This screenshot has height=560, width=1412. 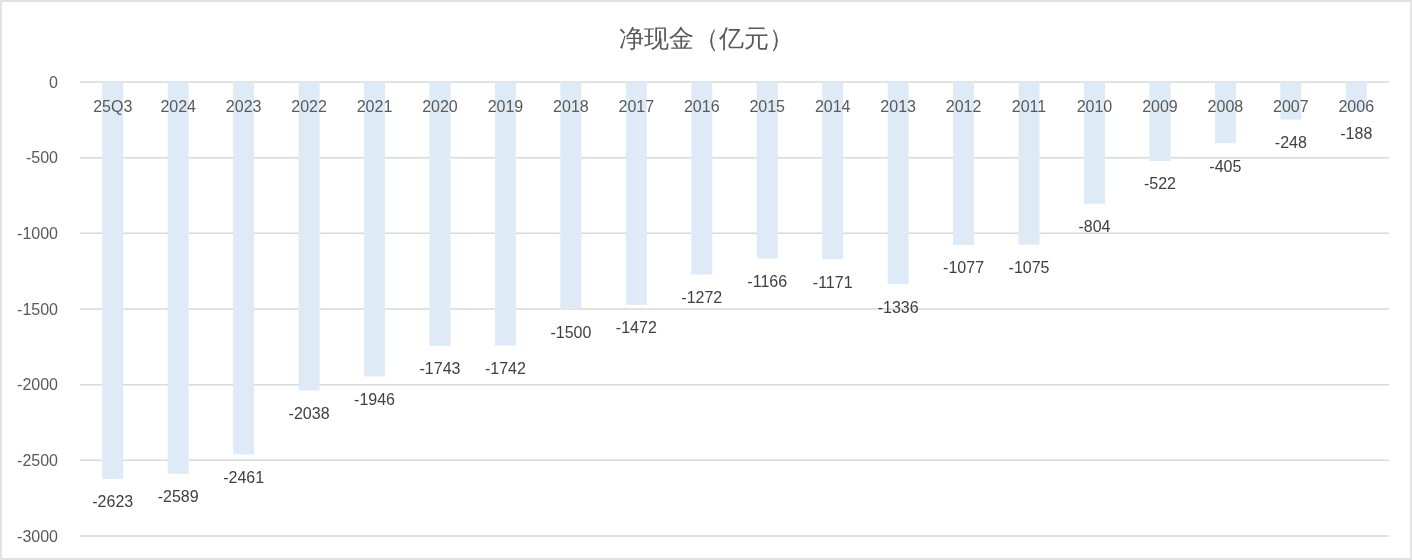 I want to click on x-tick-label: 2024, so click(x=178, y=106).